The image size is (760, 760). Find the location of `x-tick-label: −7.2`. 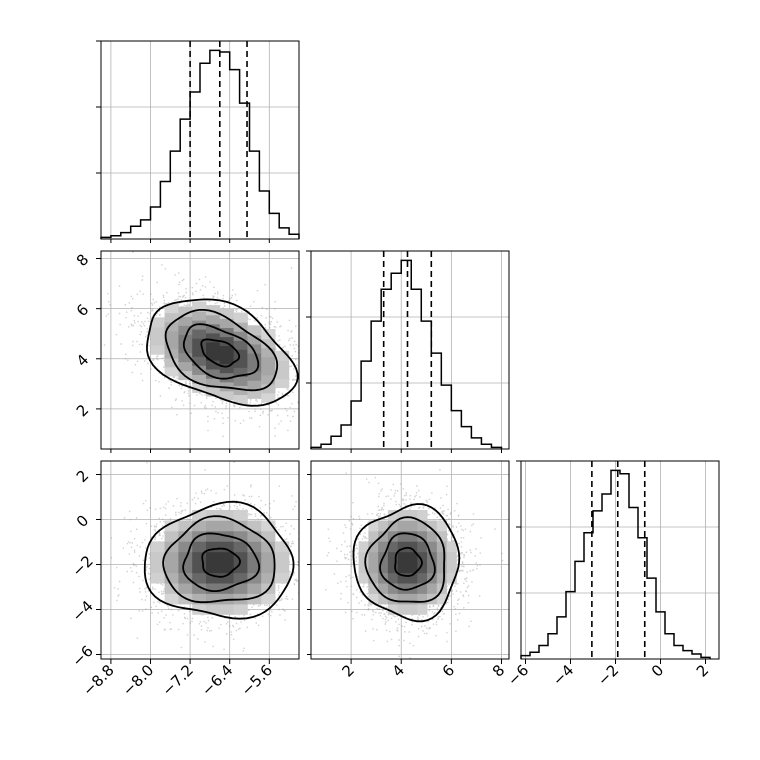

x-tick-label: −7.2 is located at coordinates (177, 680).